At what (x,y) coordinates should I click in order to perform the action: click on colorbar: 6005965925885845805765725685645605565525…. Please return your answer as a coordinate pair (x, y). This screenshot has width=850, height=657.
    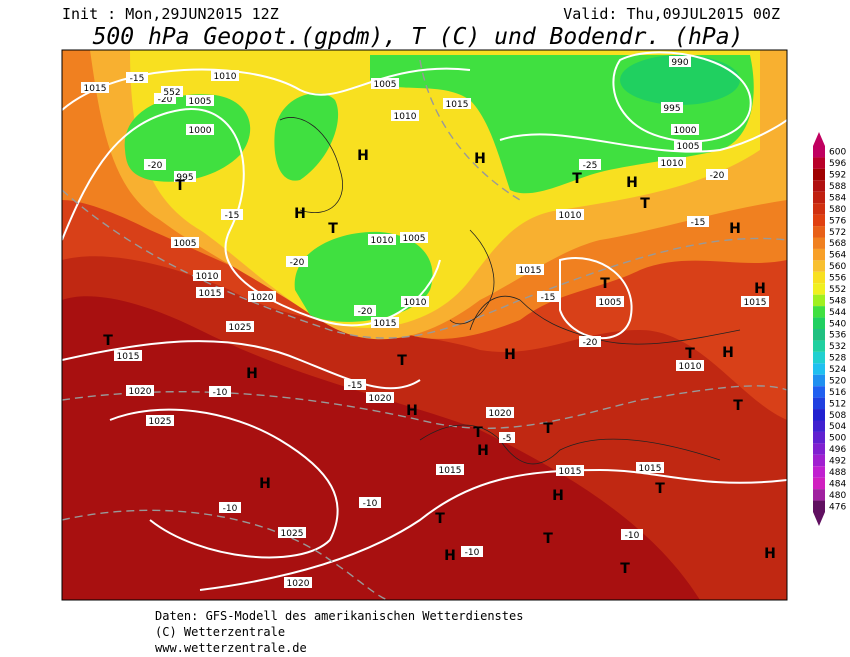
    Looking at the image, I should click on (829, 329).